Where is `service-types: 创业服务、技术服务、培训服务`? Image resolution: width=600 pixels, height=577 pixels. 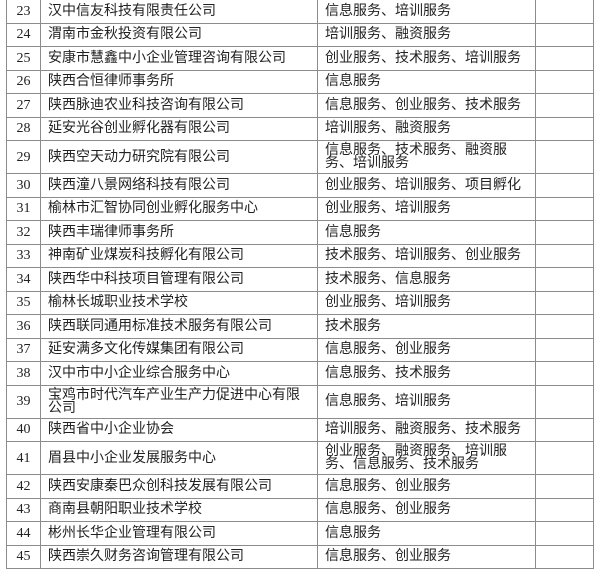
service-types: 创业服务、技术服务、培训服务 is located at coordinates (426, 58).